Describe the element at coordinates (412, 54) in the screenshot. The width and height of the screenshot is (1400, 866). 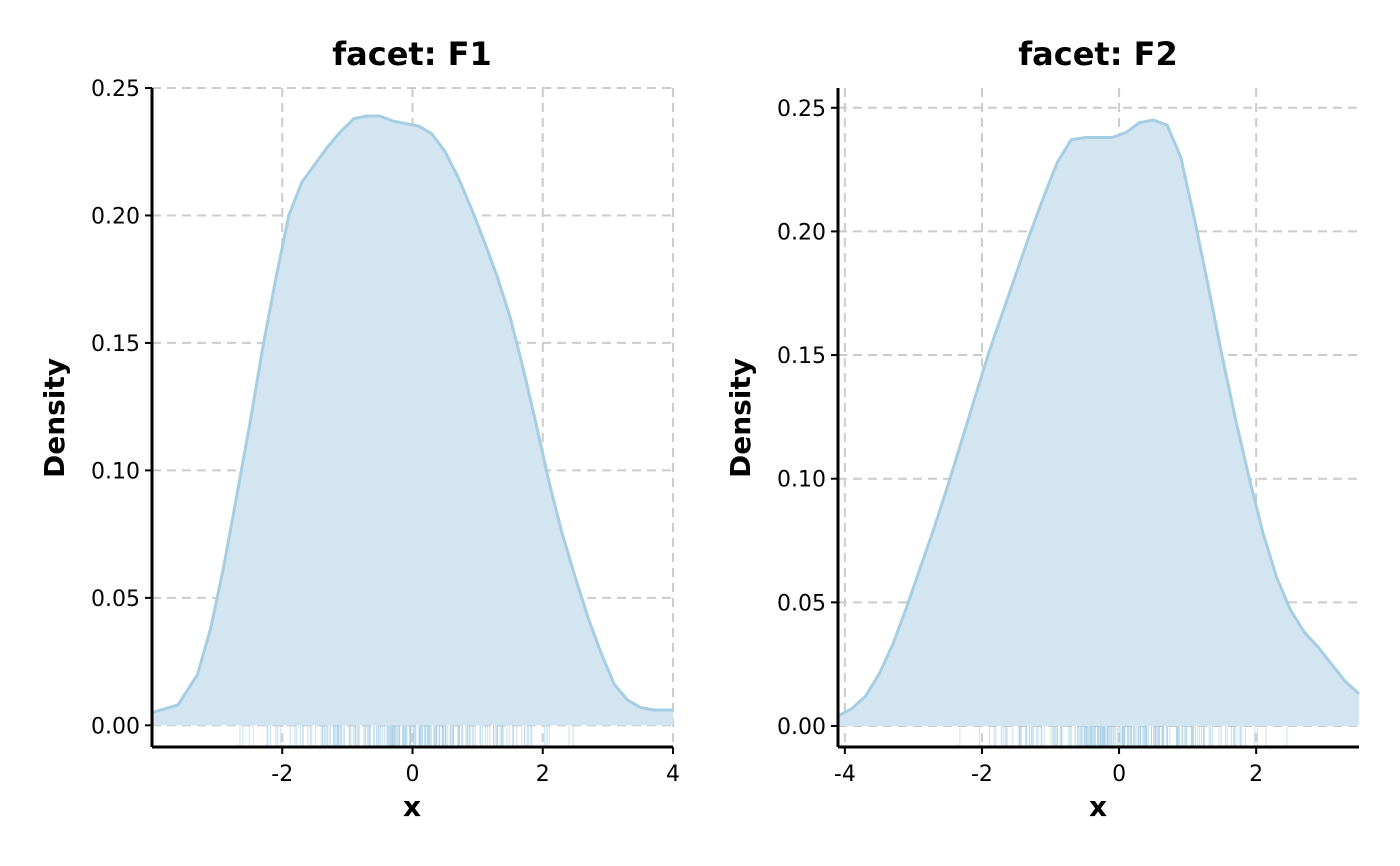
I see `panel-title: facet: F1` at that location.